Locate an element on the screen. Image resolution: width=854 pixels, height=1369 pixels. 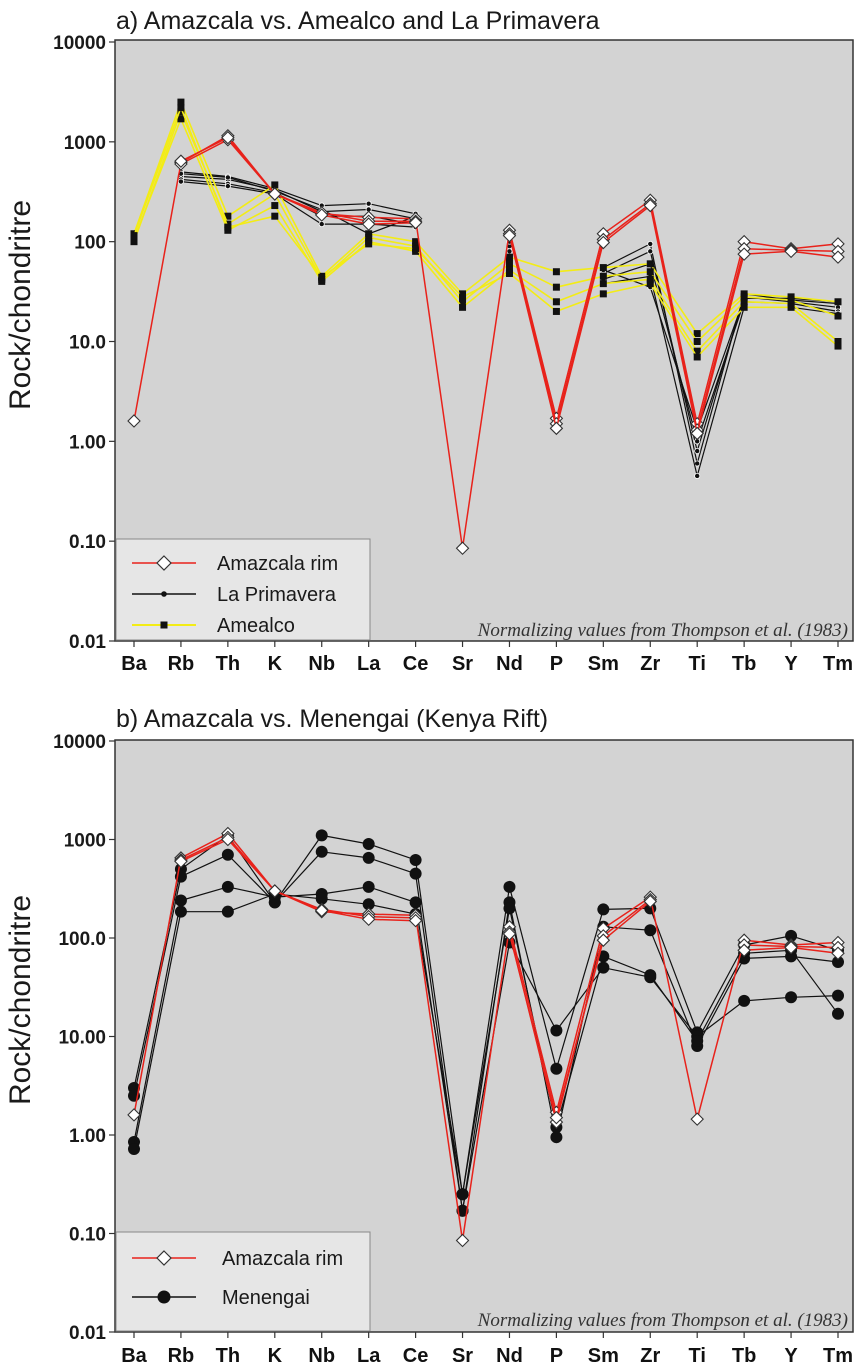
legend-label-menengai: Menengai is located at coordinates (266, 1298).